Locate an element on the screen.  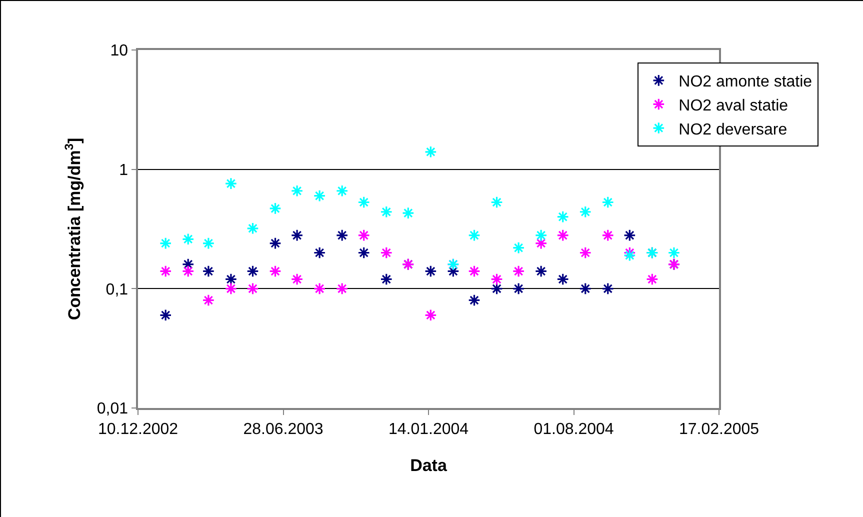
y-tick-label: 1 is located at coordinates (123, 170).